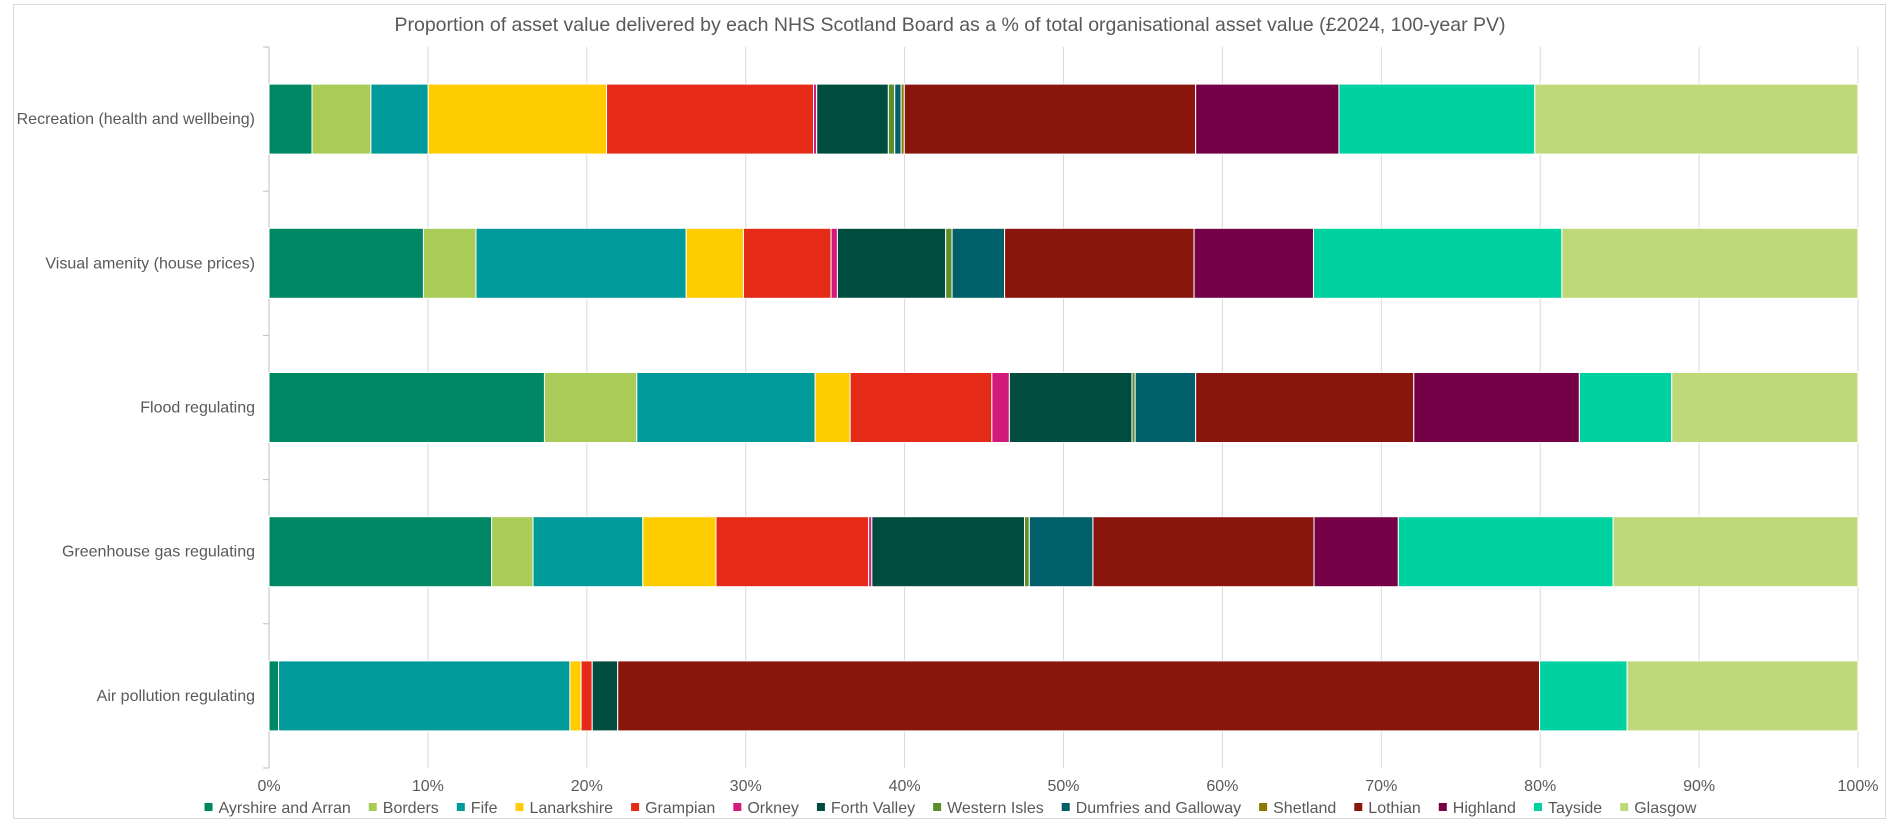 The width and height of the screenshot is (1892, 823). I want to click on legend-label: Ayrshire and Arran, so click(285, 808).